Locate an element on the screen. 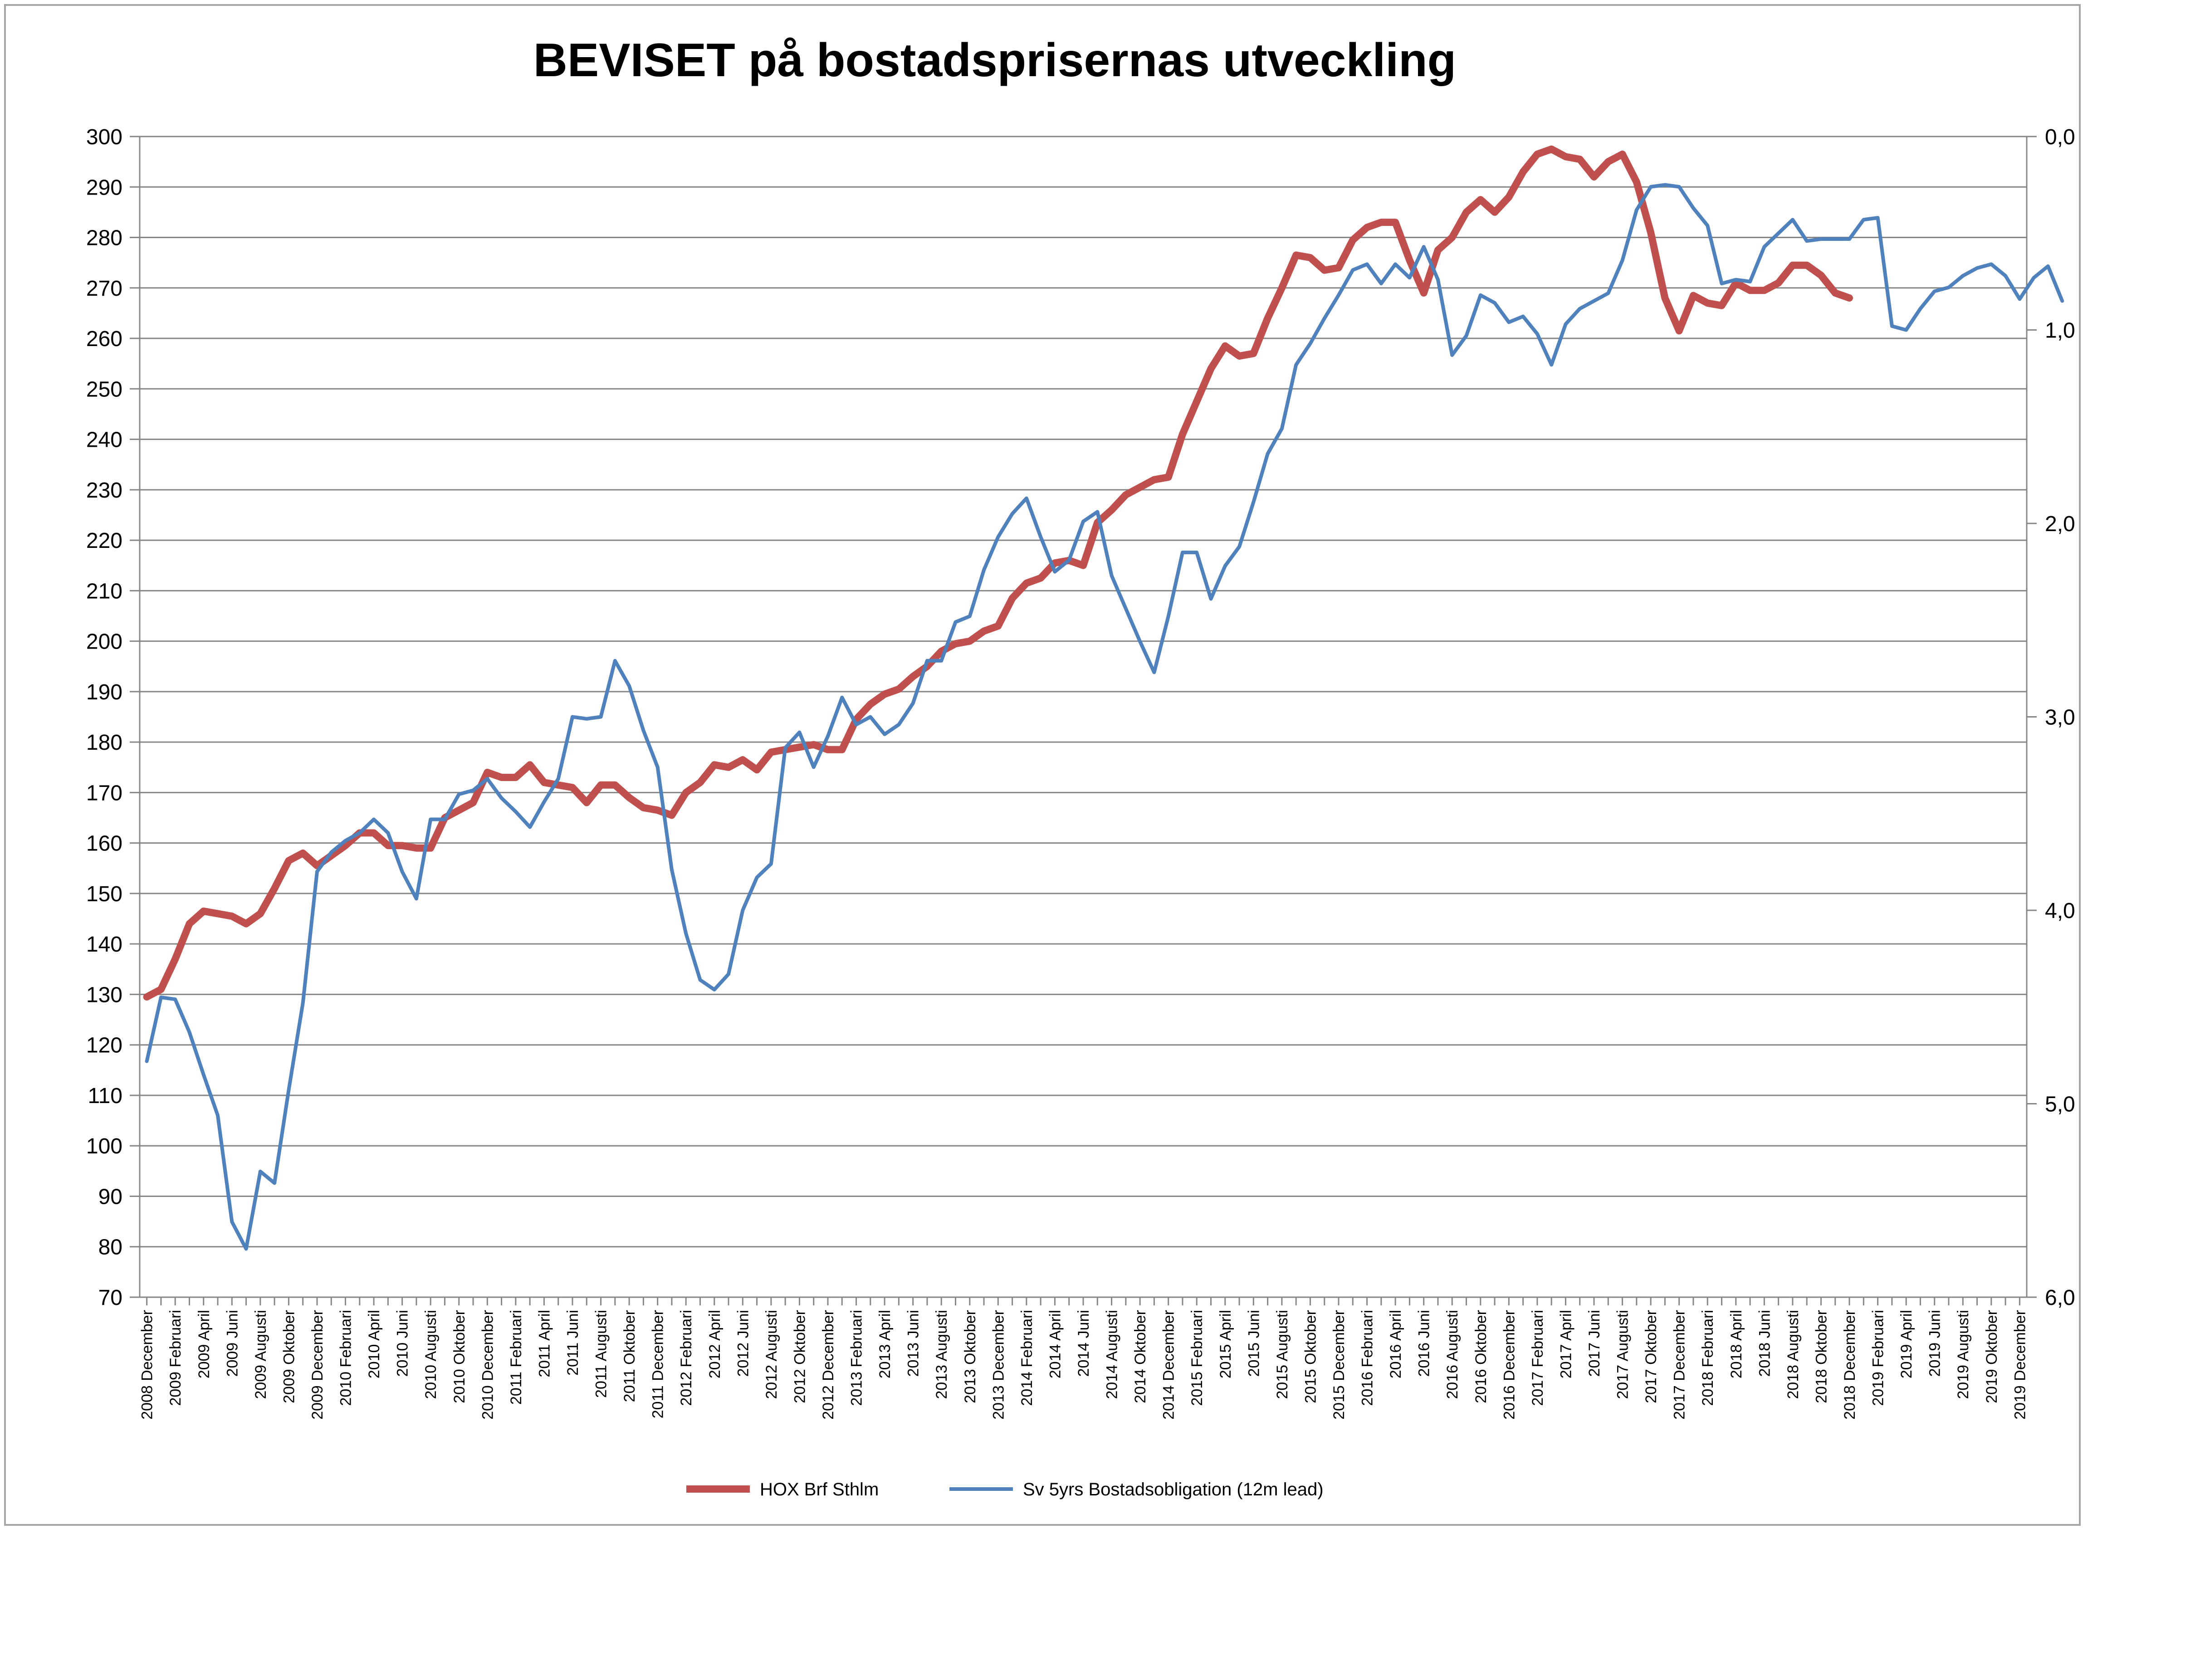  y-left-tick-label: 240 is located at coordinates (104, 440).